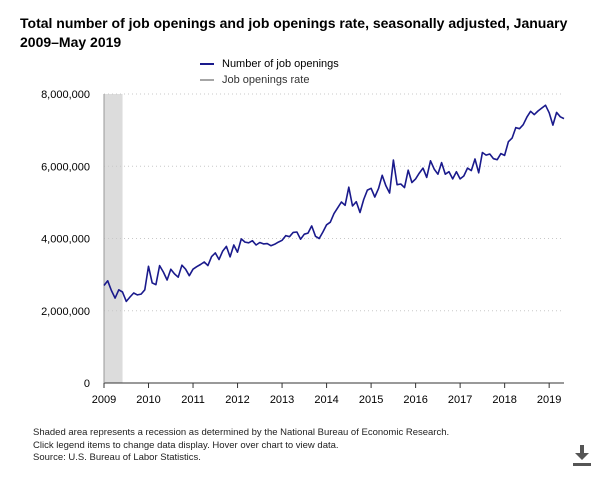 The image size is (607, 482). I want to click on chart-legend: Number of job openings Job openings rate, so click(269, 72).